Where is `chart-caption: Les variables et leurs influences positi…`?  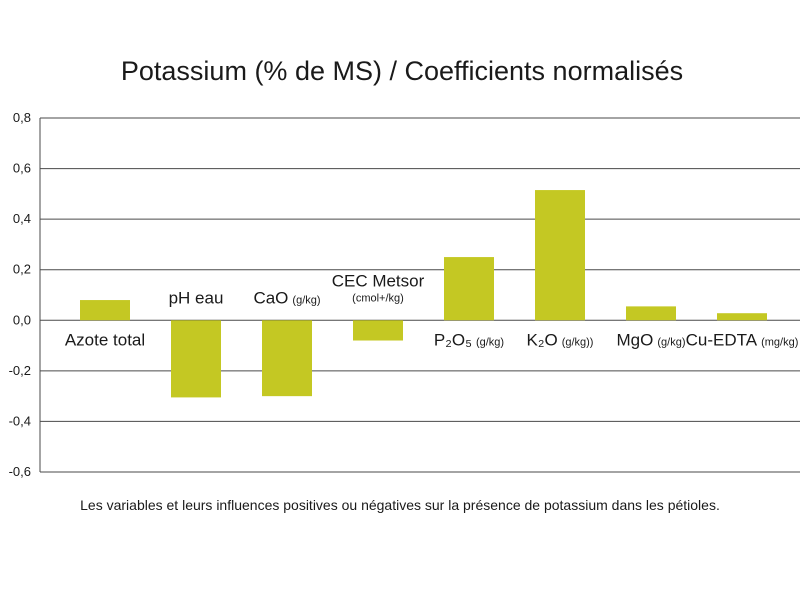
chart-caption: Les variables et leurs influences positi… is located at coordinates (400, 505).